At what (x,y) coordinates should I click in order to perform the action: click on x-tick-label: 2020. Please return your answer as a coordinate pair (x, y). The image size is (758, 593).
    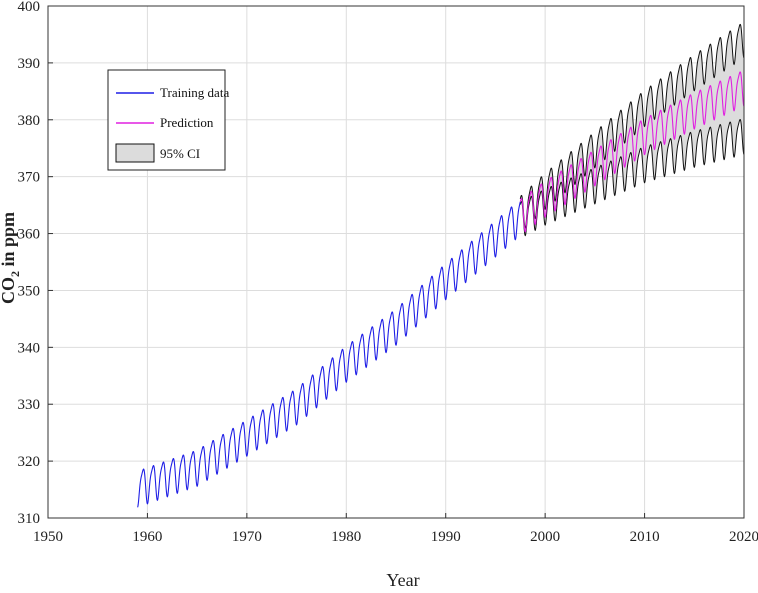
    Looking at the image, I should click on (743, 537).